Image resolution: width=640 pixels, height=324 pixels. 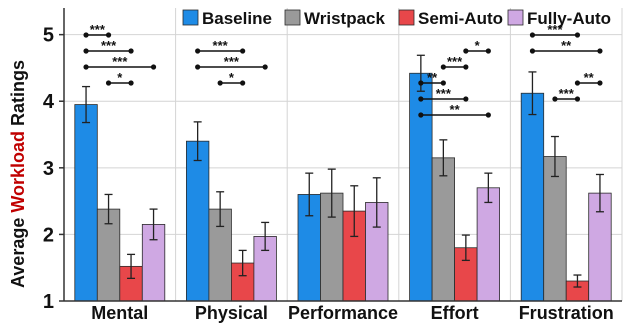 What do you see at coordinates (49, 102) in the screenshot?
I see `y-tick-label: 4` at bounding box center [49, 102].